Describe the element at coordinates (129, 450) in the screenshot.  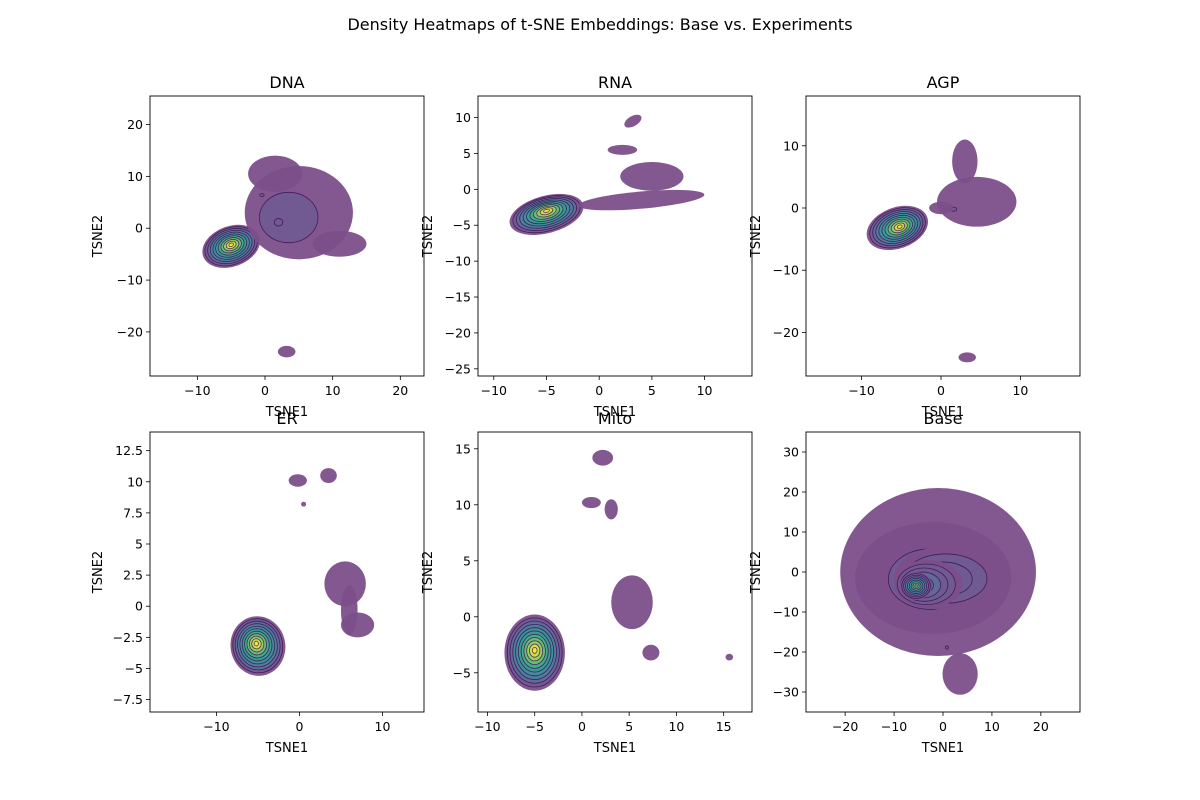
I see `y-tick-label: 12.5` at that location.